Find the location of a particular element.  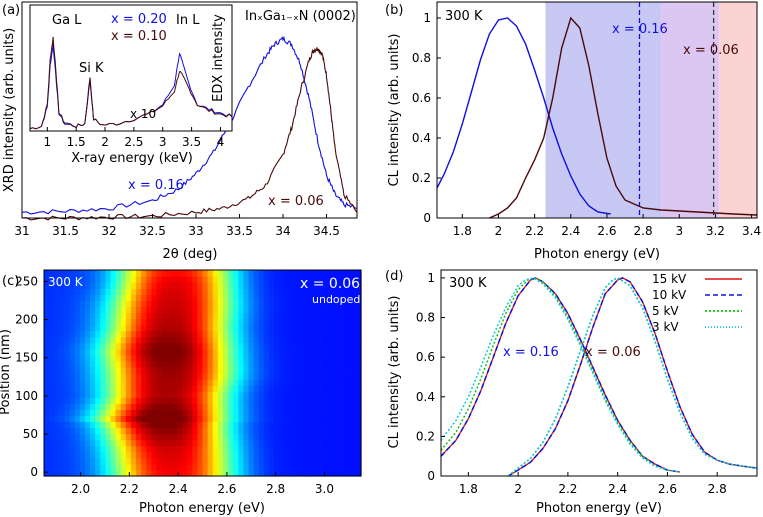

panel-c-xlabel: Photon energy (eV) is located at coordinates (202, 508).